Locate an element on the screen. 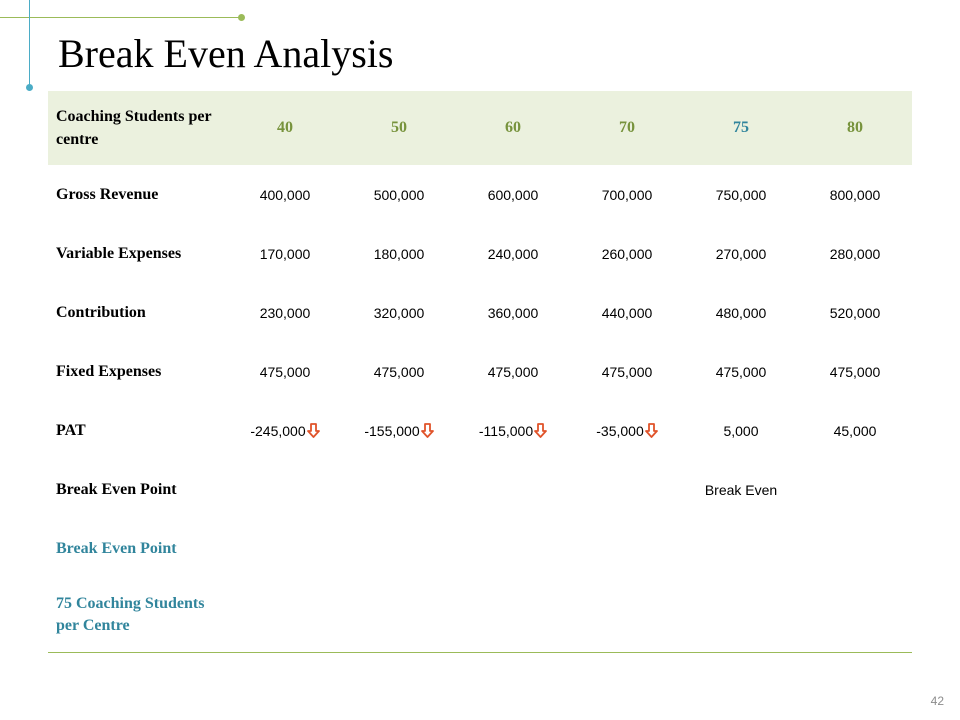 The width and height of the screenshot is (960, 720). table-cell: 700,000 is located at coordinates (627, 194).